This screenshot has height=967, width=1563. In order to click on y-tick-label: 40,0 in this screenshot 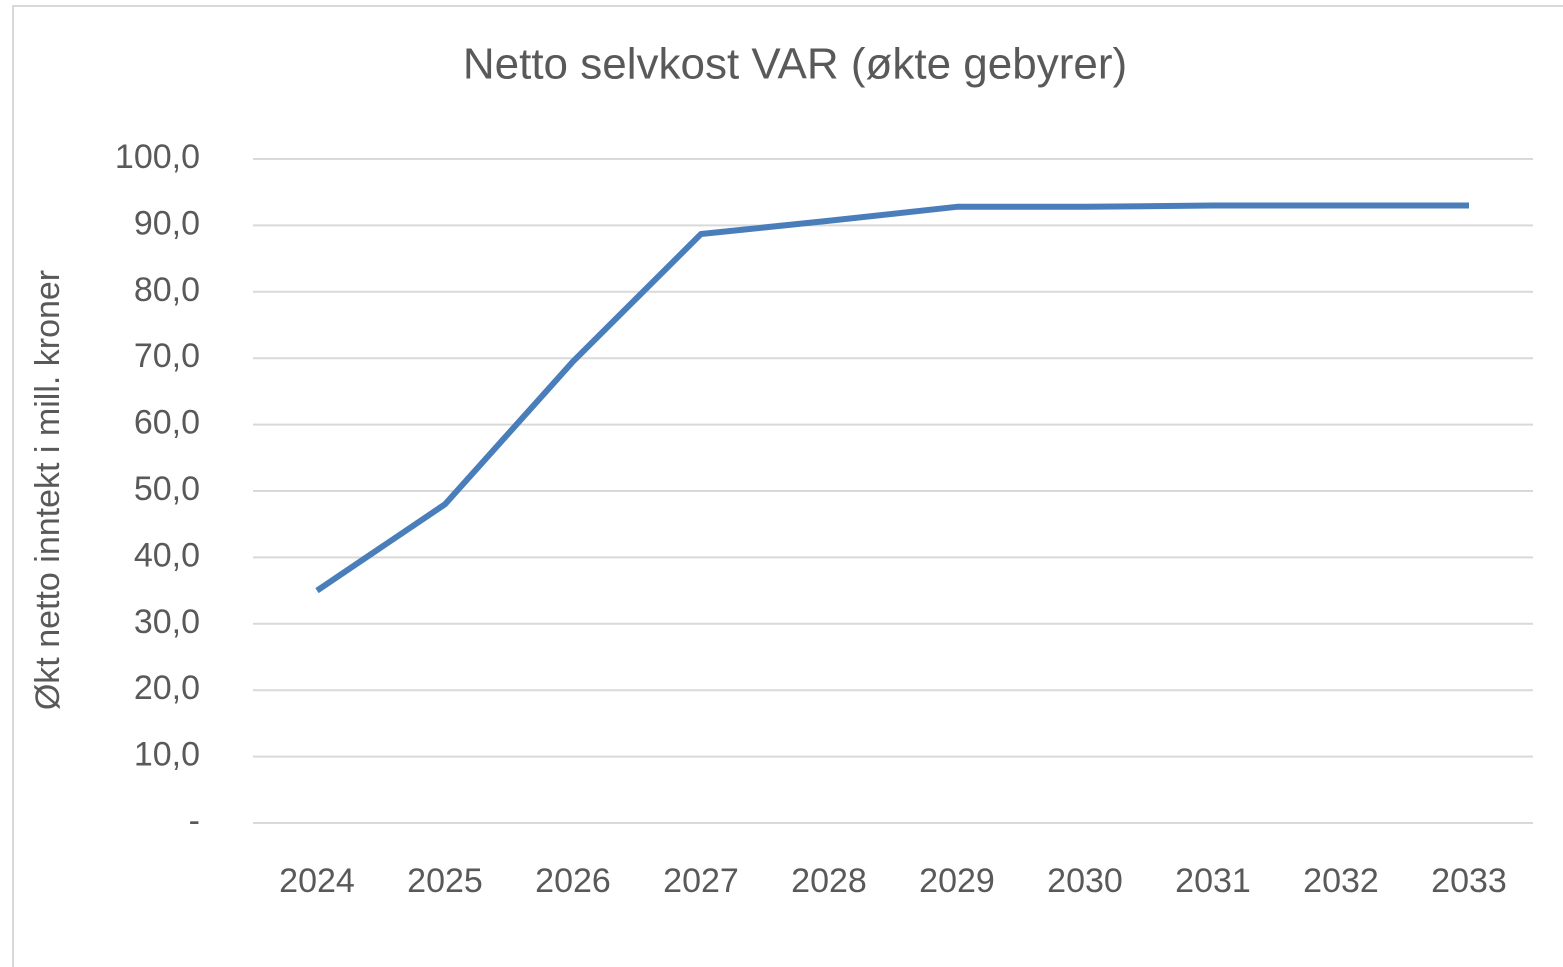, I will do `click(167, 555)`.